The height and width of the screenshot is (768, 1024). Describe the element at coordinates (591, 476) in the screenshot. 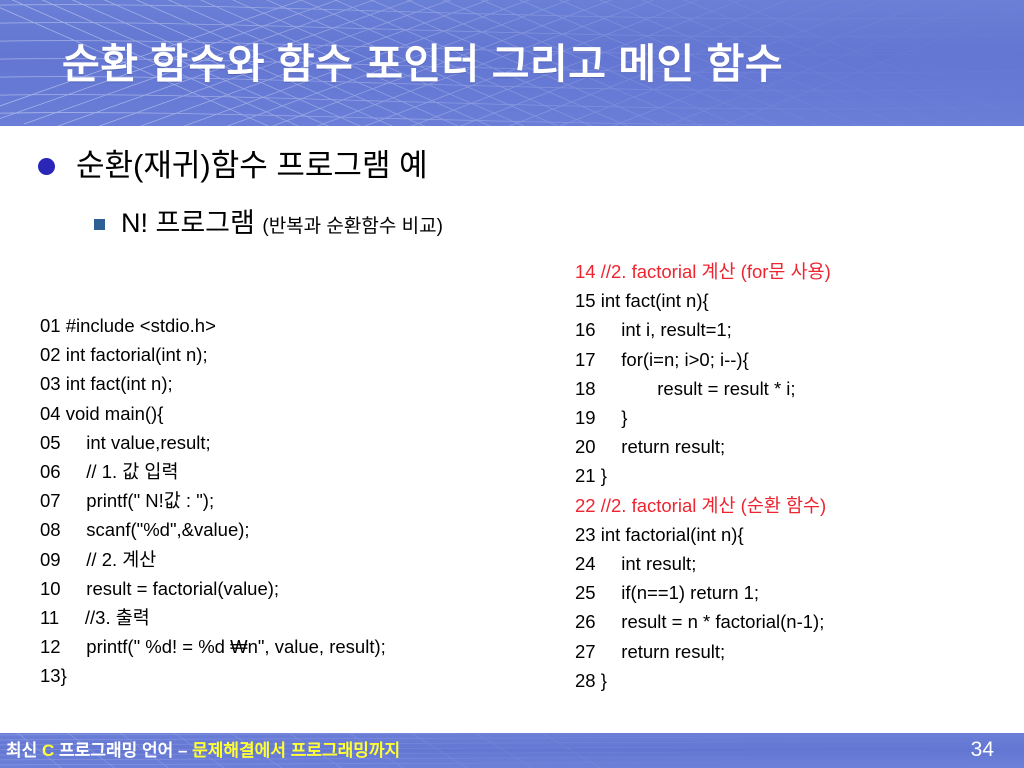

I see `code-line: 21 }` at that location.